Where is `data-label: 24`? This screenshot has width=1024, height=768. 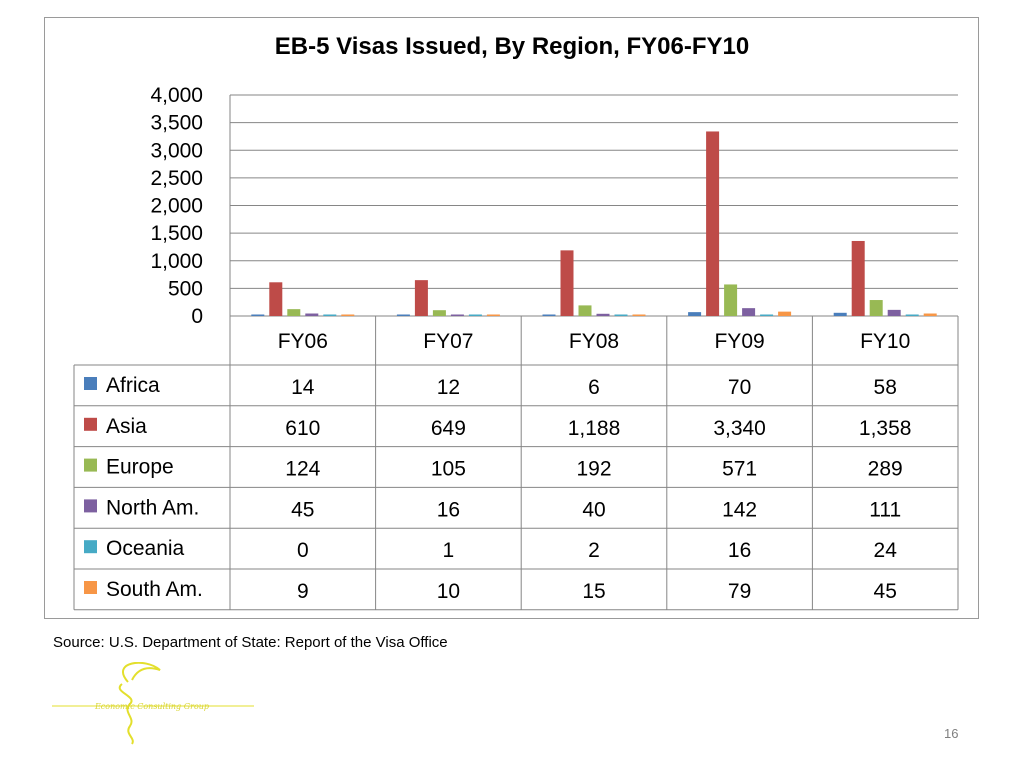 data-label: 24 is located at coordinates (886, 550).